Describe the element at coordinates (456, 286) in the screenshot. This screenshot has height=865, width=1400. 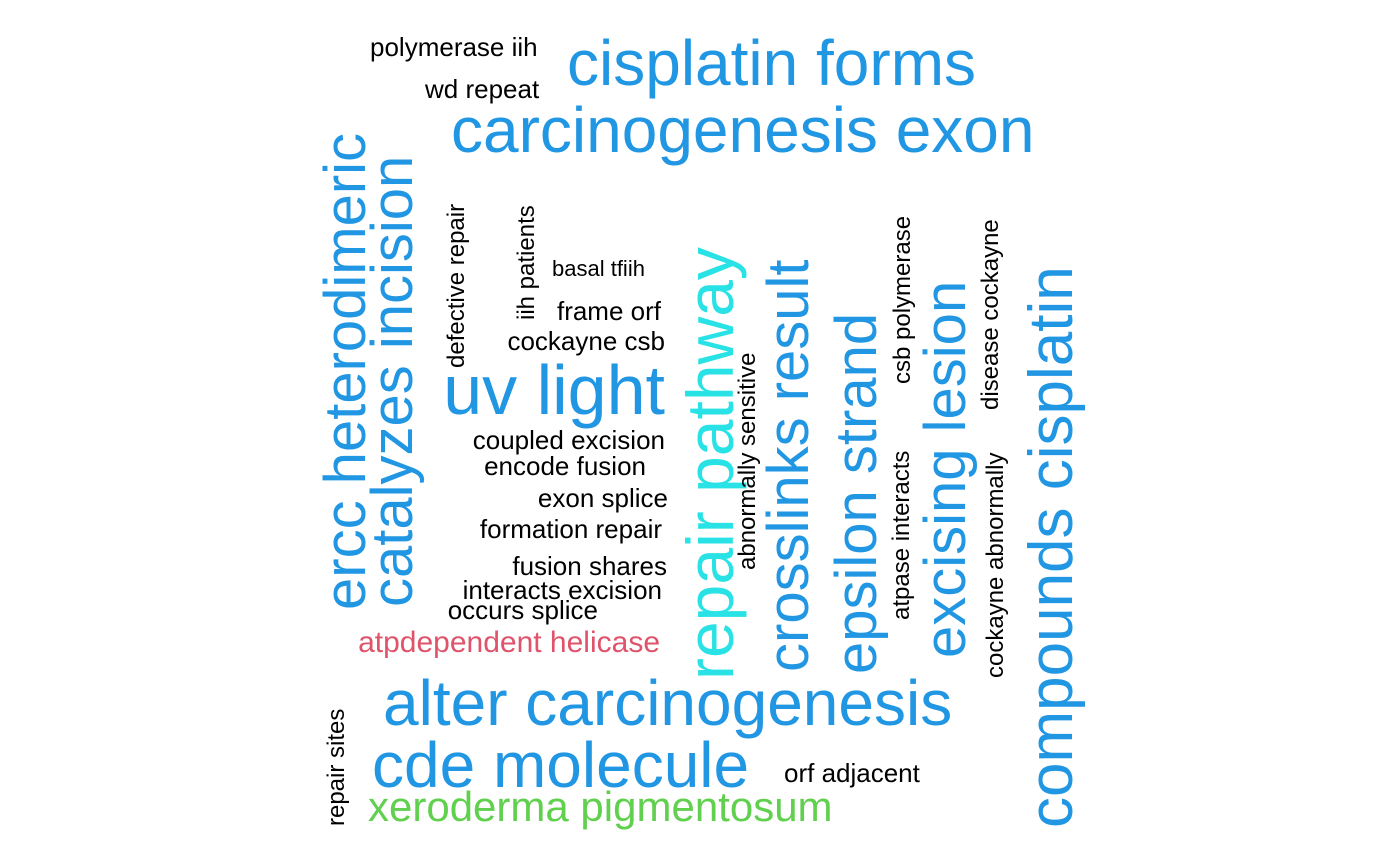
I see `word-defective-repair: defective repair` at that location.